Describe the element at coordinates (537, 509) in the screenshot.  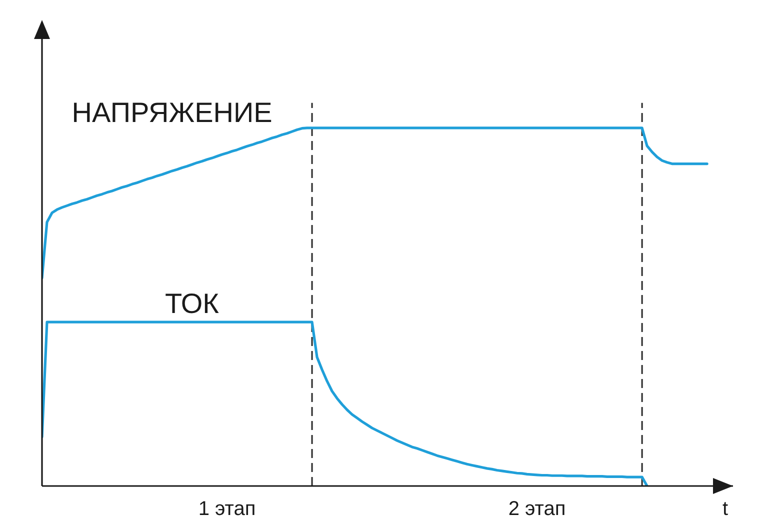
I see `x-tick-label: 2 этап` at that location.